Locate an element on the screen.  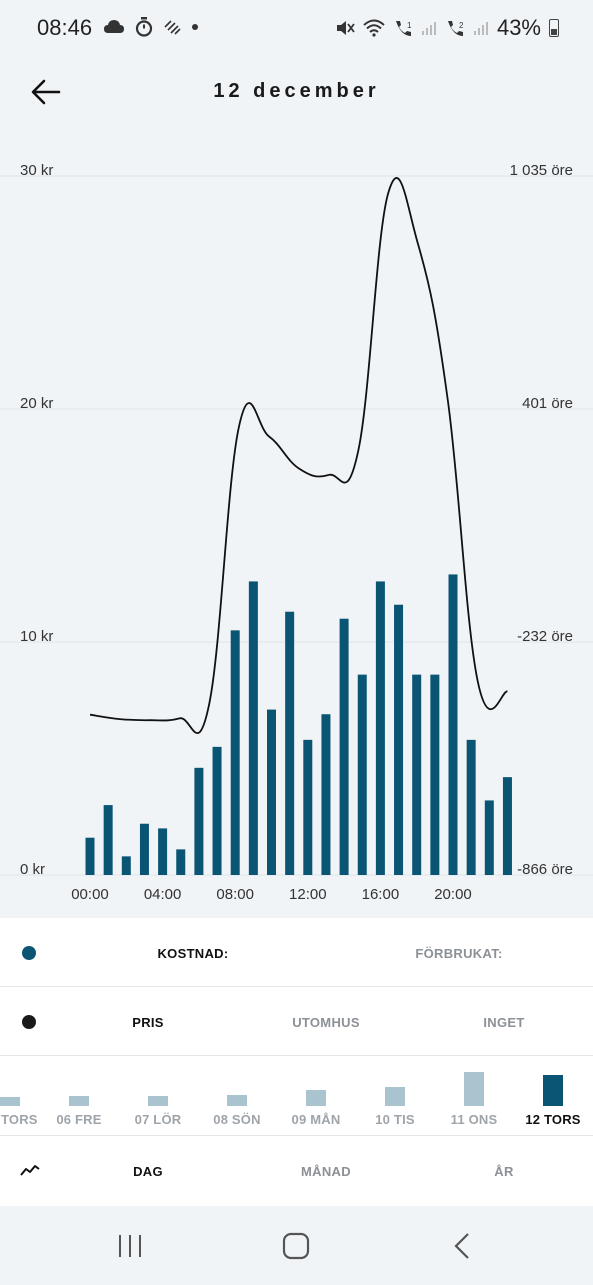
day-item: 10 TIS is located at coordinates (395, 1096).